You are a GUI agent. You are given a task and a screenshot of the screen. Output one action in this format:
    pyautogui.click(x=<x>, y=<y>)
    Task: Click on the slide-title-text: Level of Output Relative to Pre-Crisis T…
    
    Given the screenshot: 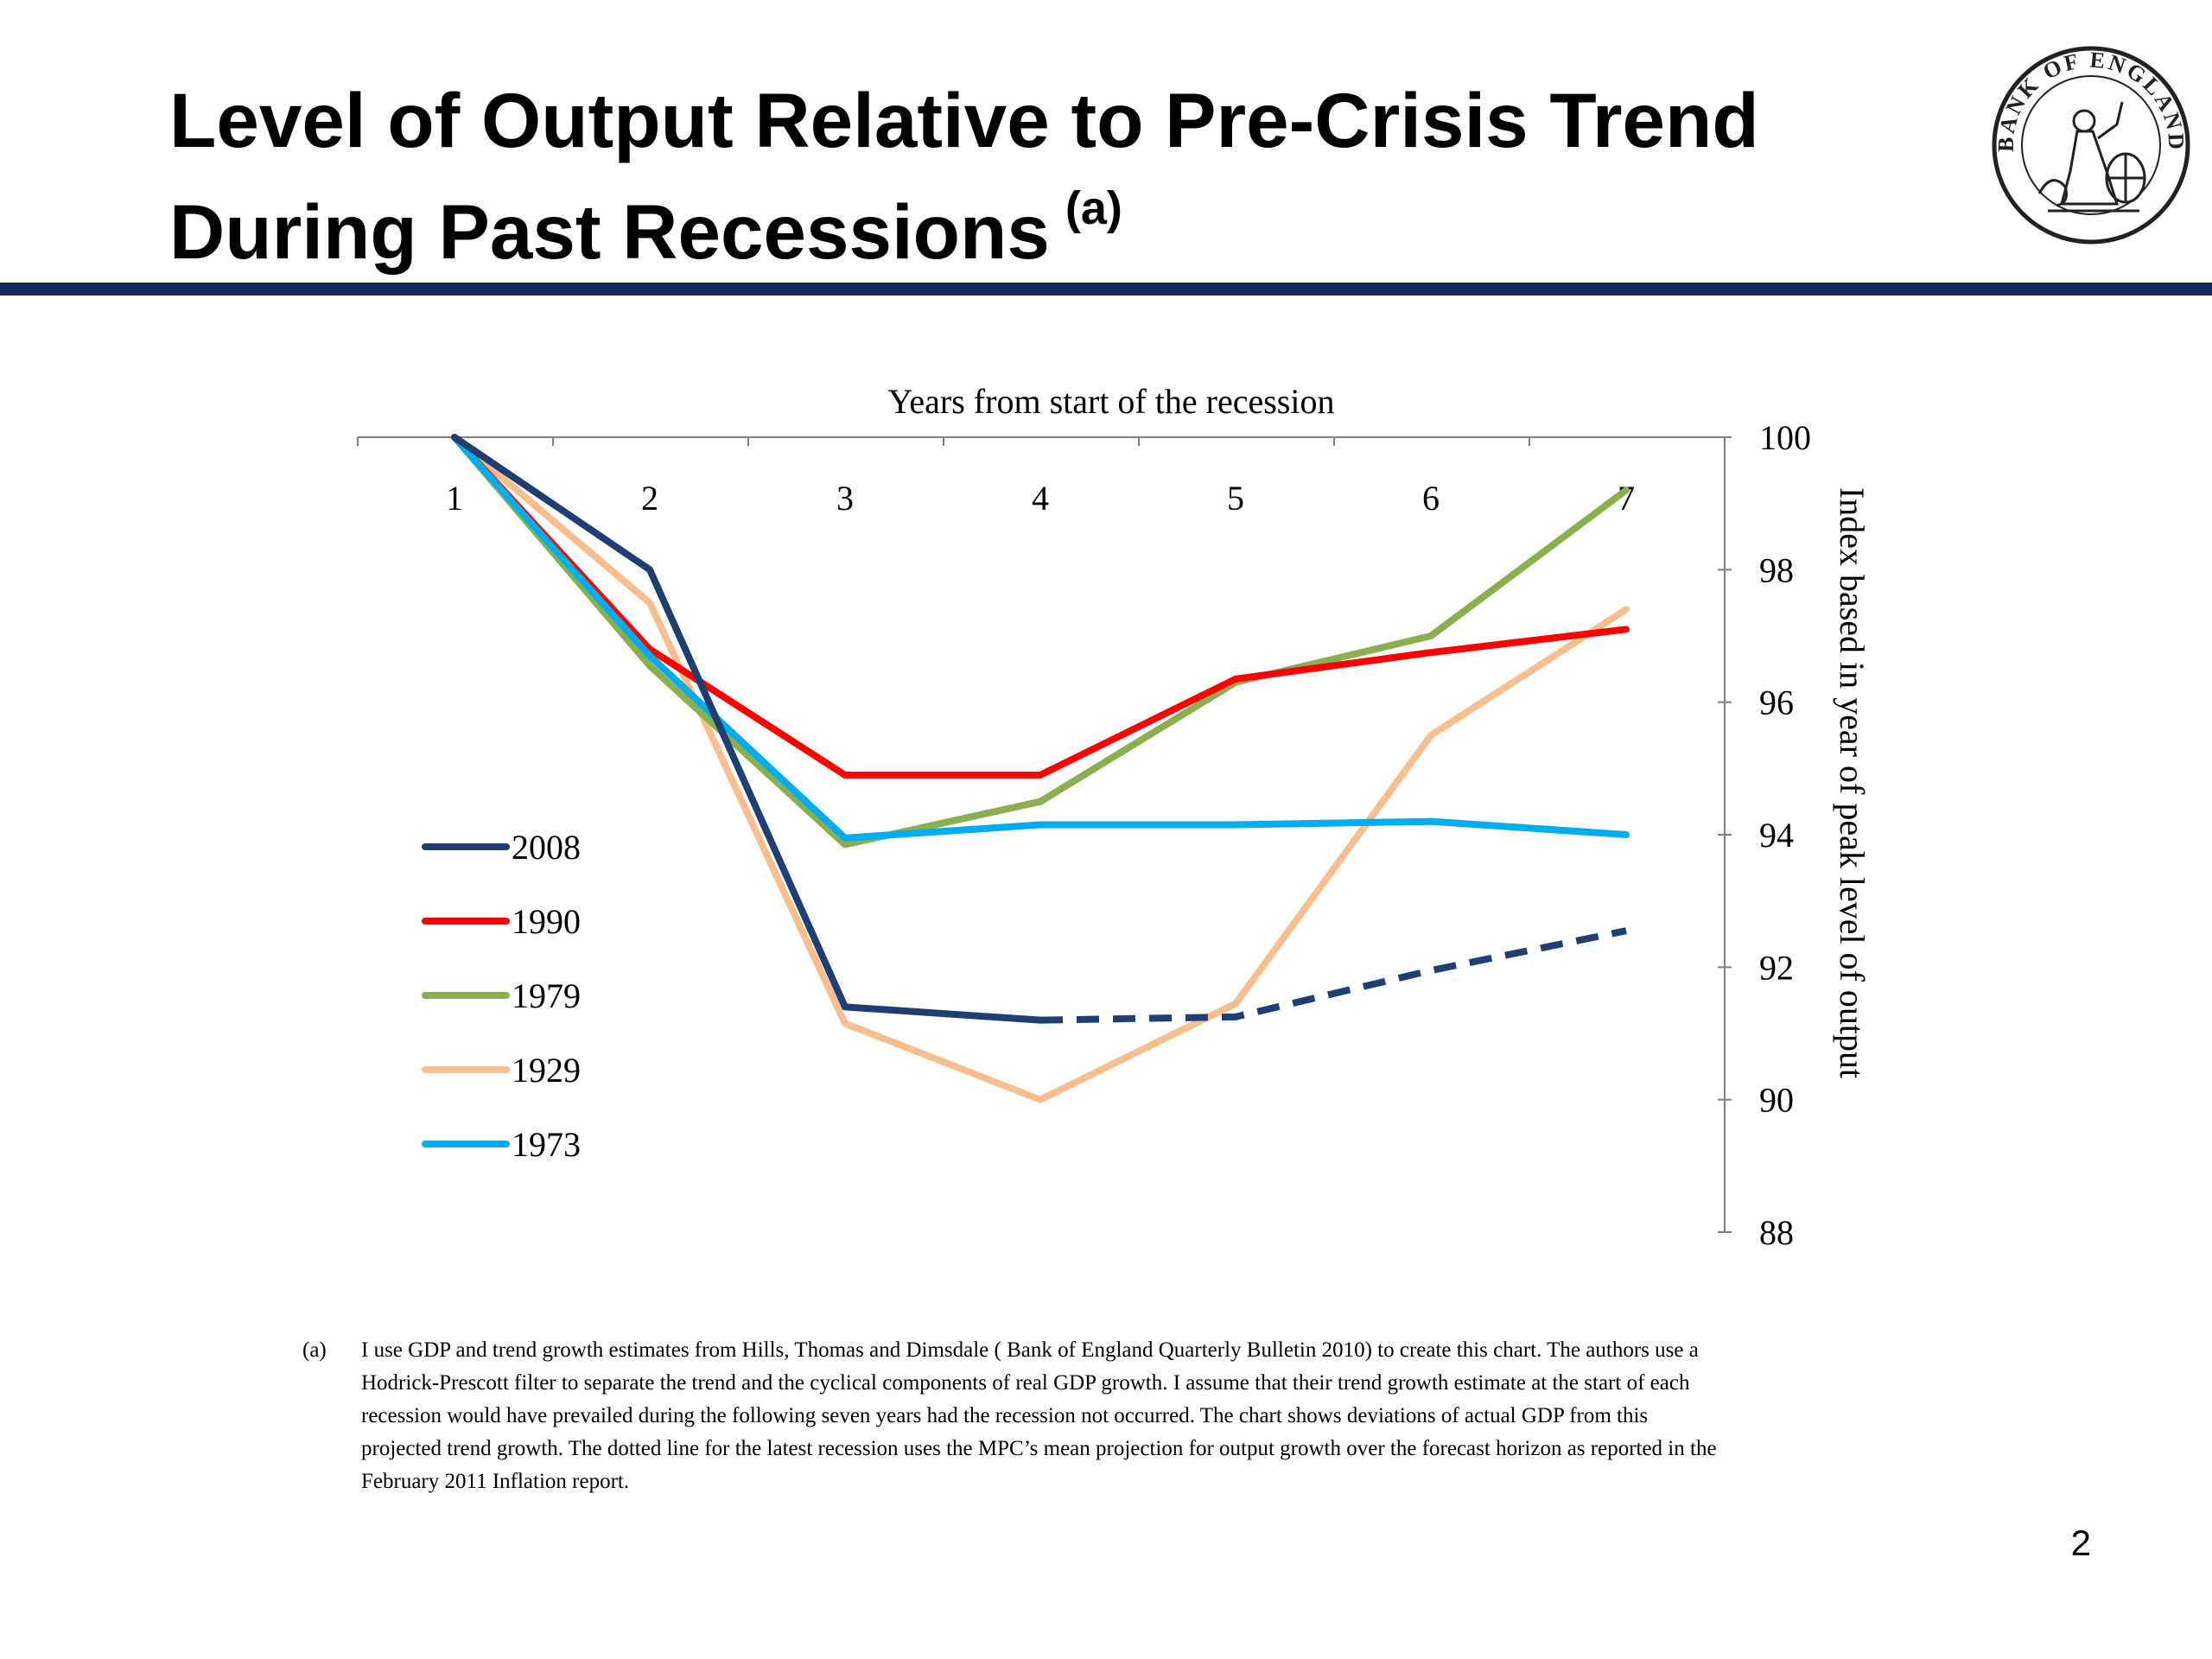 What is the action you would take?
    pyautogui.click(x=964, y=176)
    